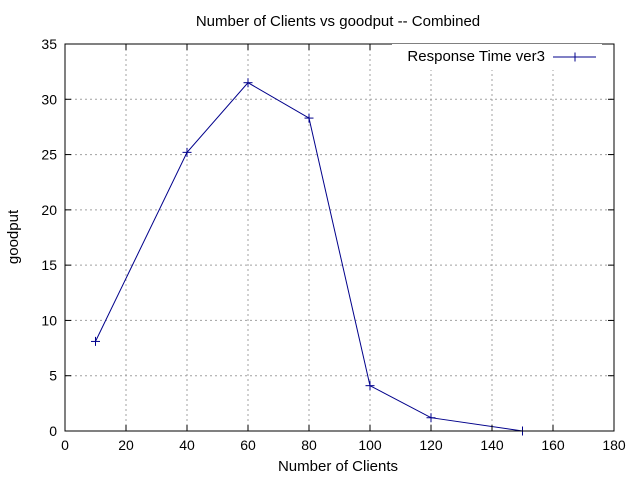 The image size is (640, 485). I want to click on x-axis-title: Number of Clients, so click(338, 466).